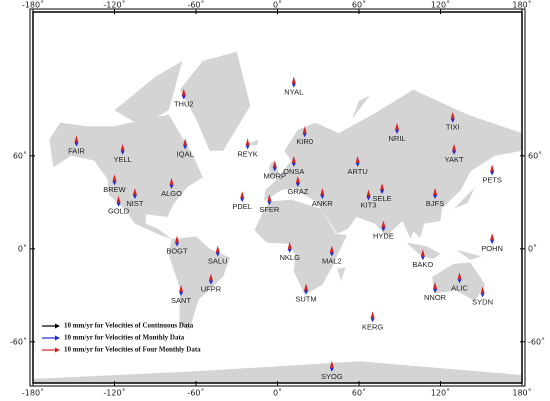  Describe the element at coordinates (177, 251) in the screenshot. I see `station-label: BOGT` at that location.